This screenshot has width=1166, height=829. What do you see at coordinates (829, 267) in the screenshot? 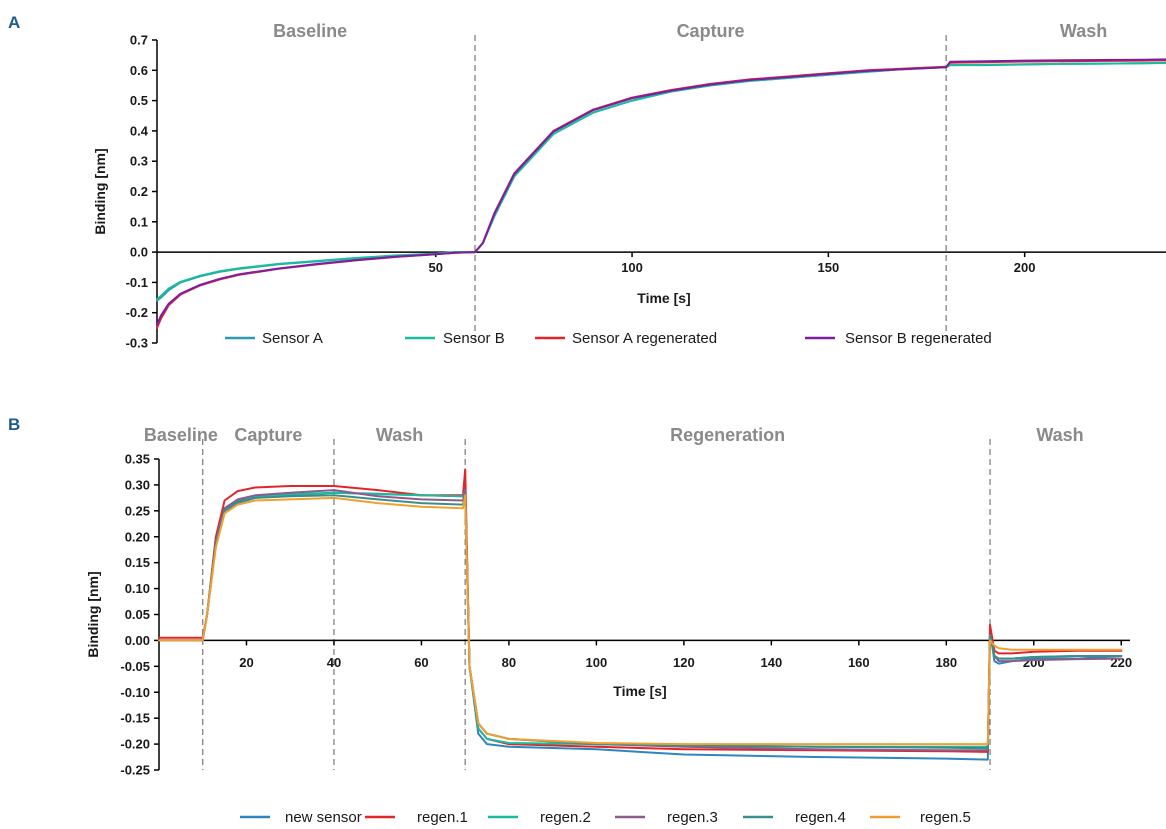
I see `x-tick-label: 150` at bounding box center [829, 267].